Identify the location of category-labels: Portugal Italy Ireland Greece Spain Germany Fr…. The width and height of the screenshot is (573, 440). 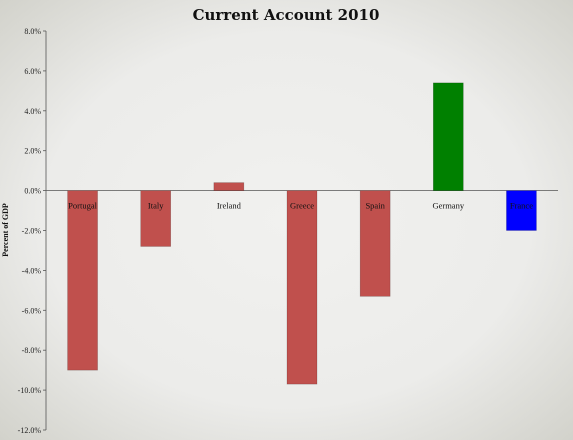
(300, 206).